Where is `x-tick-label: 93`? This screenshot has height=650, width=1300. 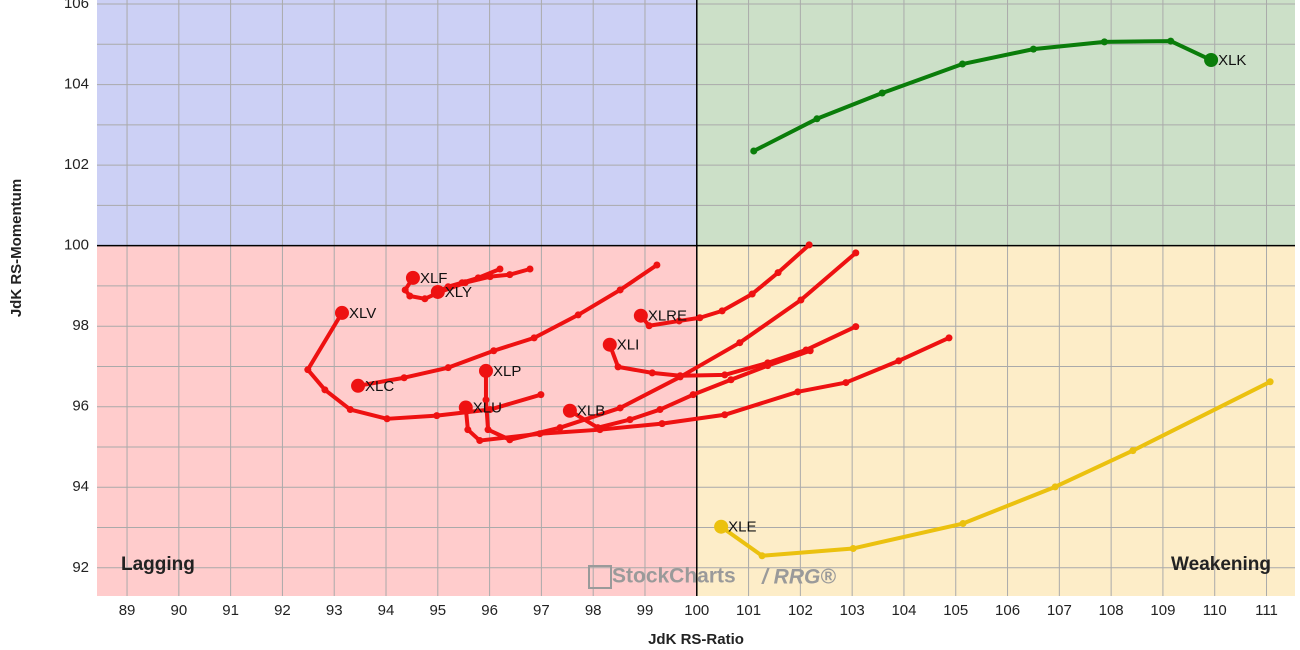 x-tick-label: 93 is located at coordinates (334, 610).